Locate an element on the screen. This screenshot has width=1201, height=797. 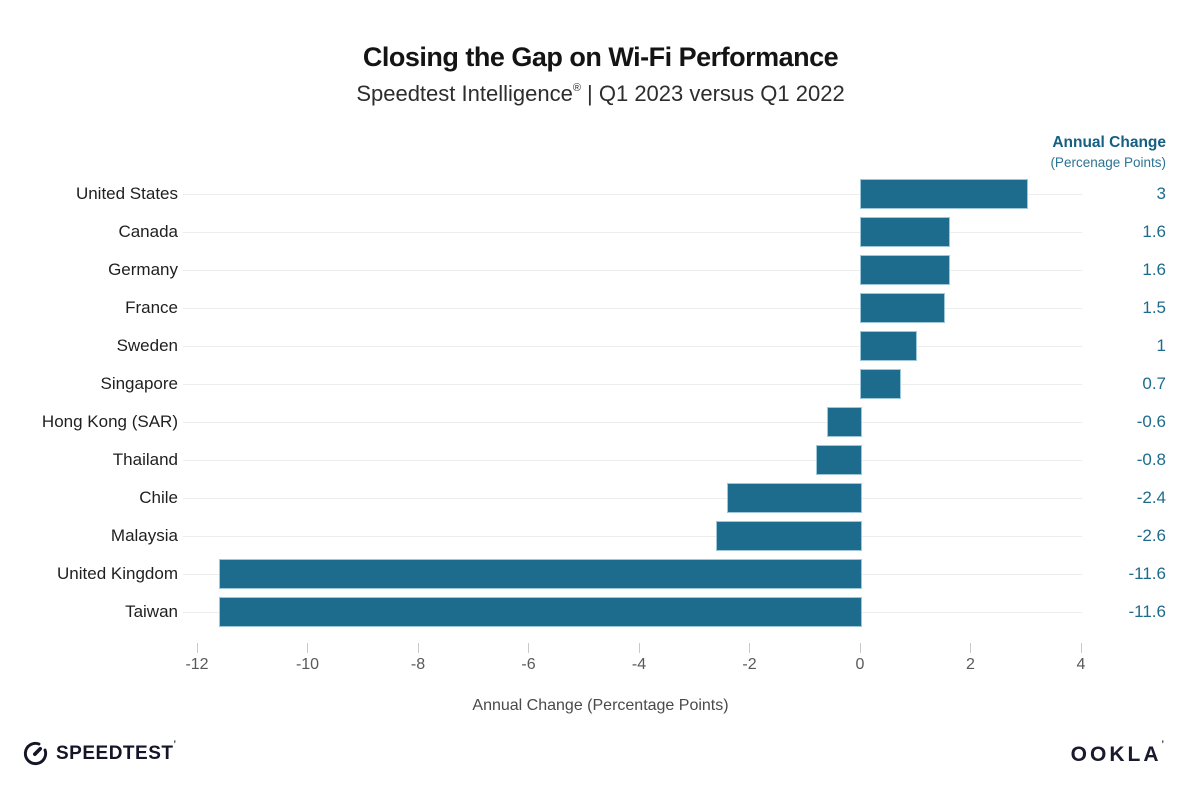
category-label: France is located at coordinates (151, 307).